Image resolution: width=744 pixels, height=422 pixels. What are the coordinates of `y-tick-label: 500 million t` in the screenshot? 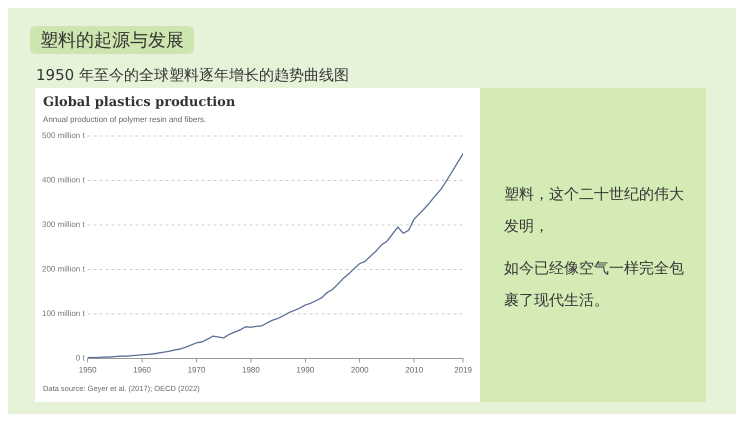 It's located at (64, 135).